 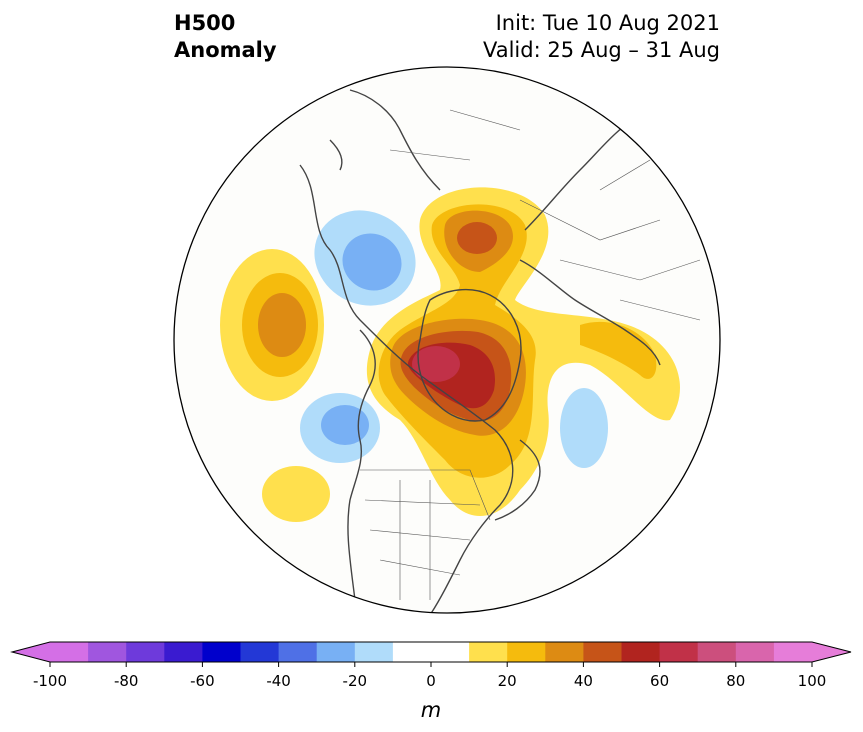 I want to click on colorbar: -100 -80 -60 -40 -20 0 20 40 60 80 100 m, so click(x=431, y=681).